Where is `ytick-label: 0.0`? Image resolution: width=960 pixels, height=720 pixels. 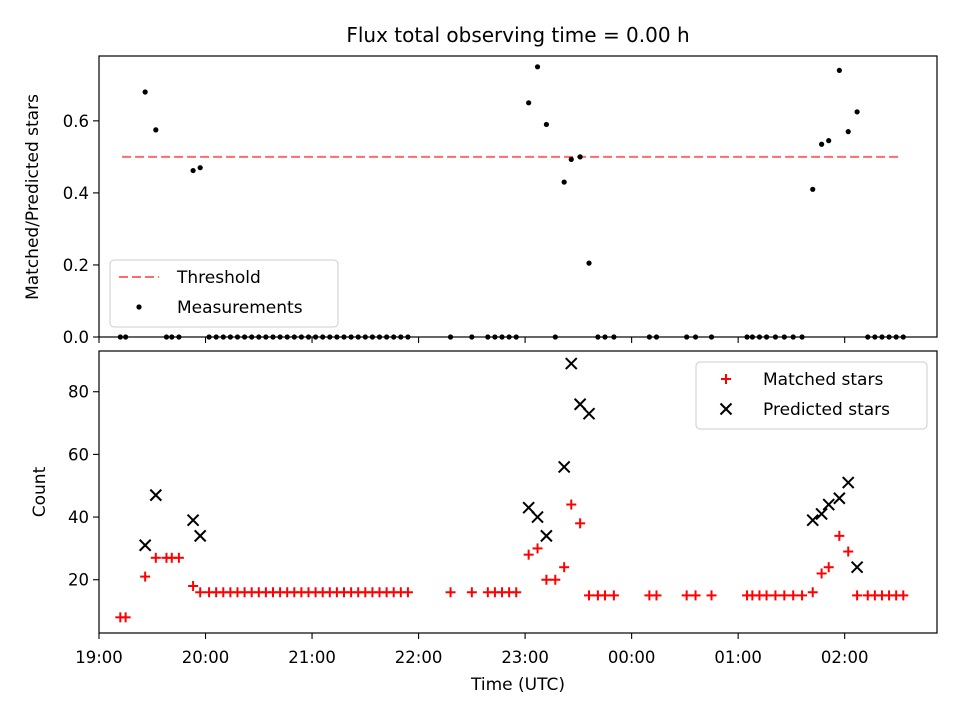
ytick-label: 0.0 is located at coordinates (76, 337).